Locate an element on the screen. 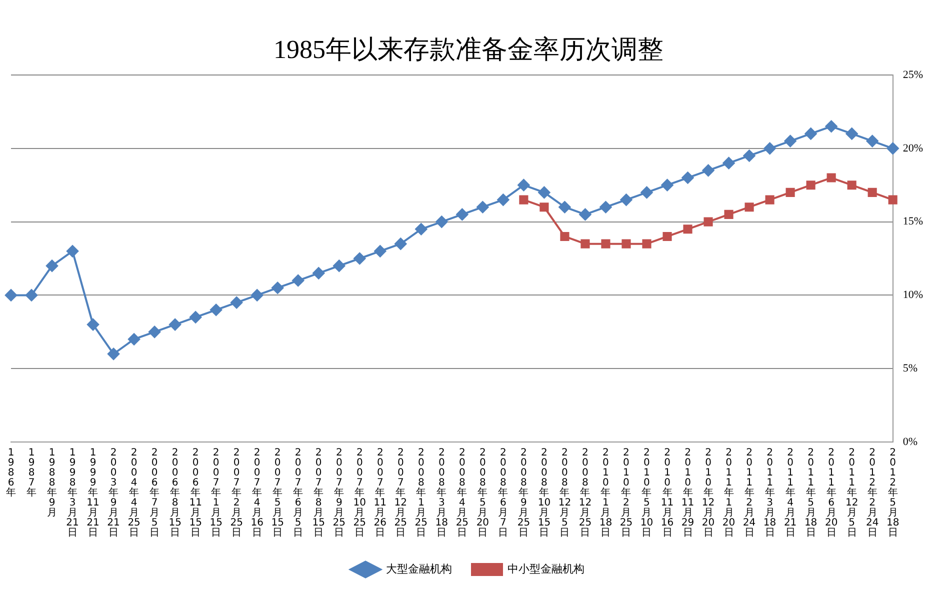 The width and height of the screenshot is (937, 595). y-tick-label: 0% is located at coordinates (910, 442).